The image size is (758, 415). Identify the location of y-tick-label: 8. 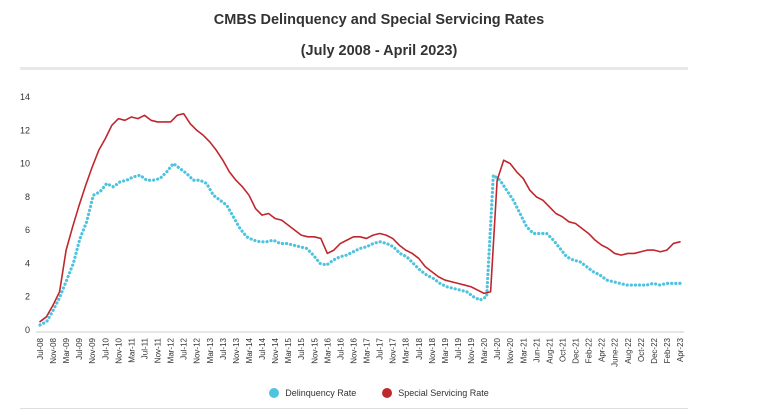
(27, 197).